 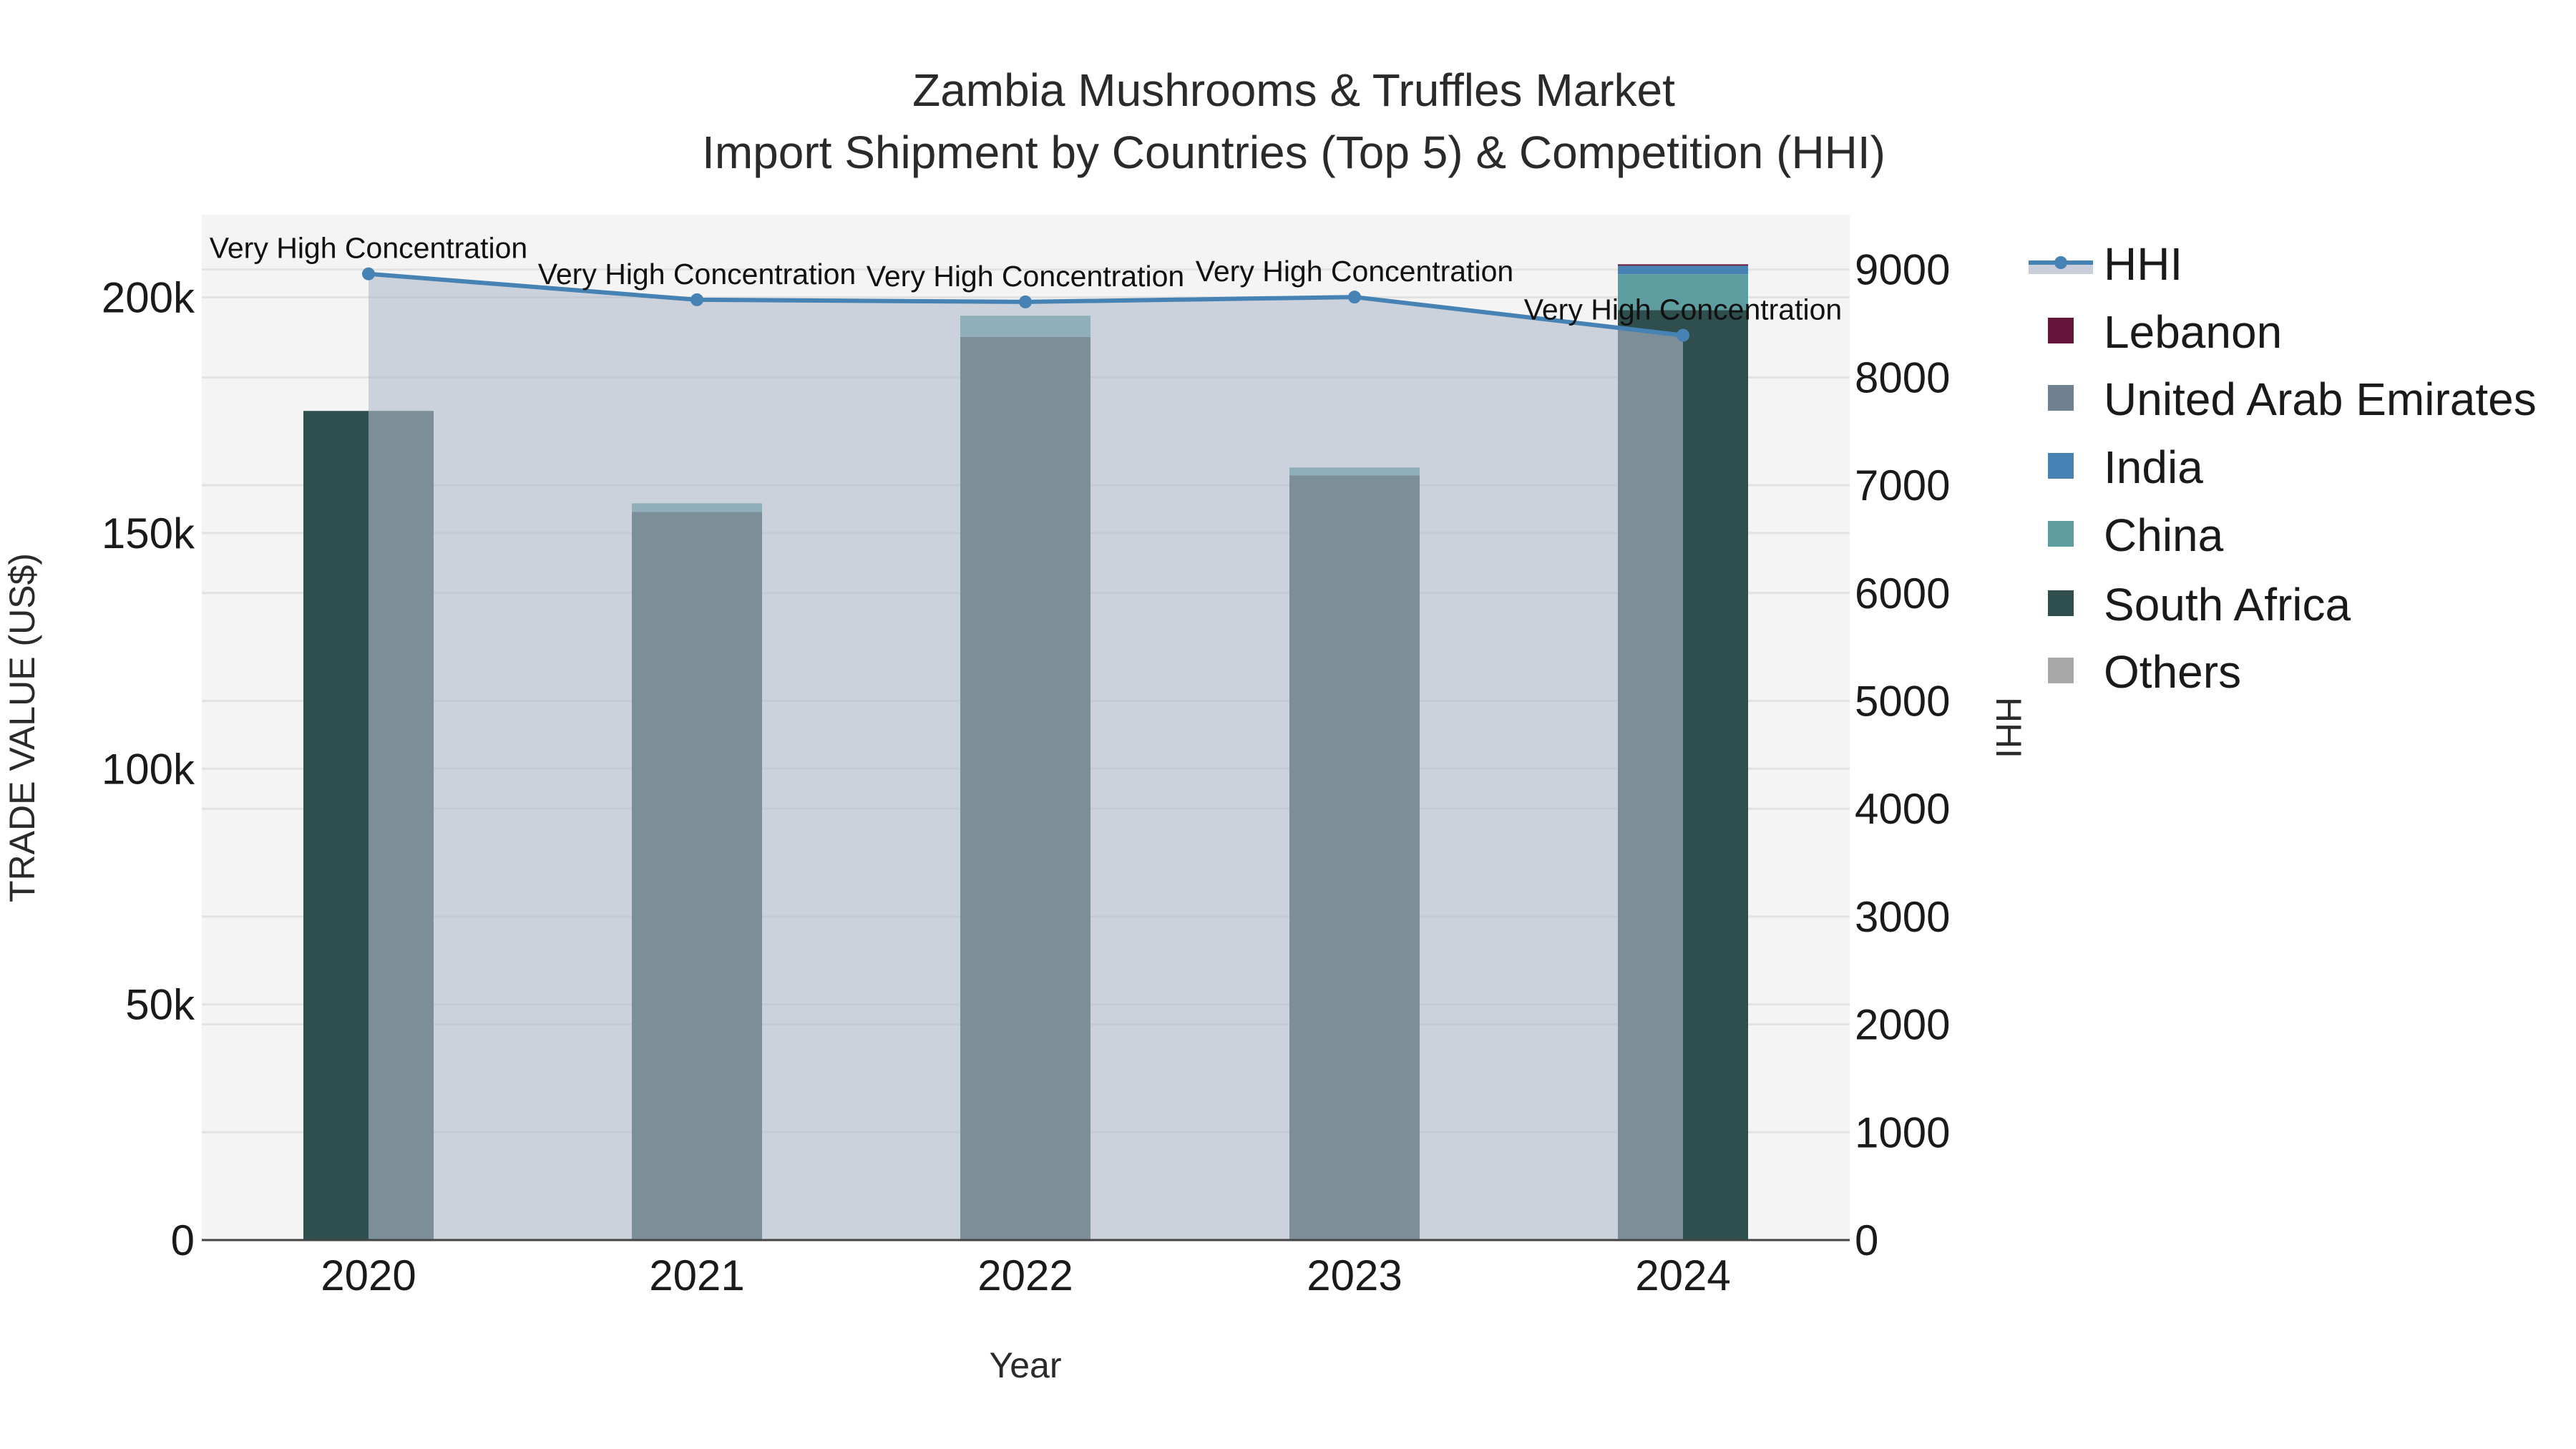 What do you see at coordinates (1902, 1132) in the screenshot?
I see `y-right-tick-label: 1000` at bounding box center [1902, 1132].